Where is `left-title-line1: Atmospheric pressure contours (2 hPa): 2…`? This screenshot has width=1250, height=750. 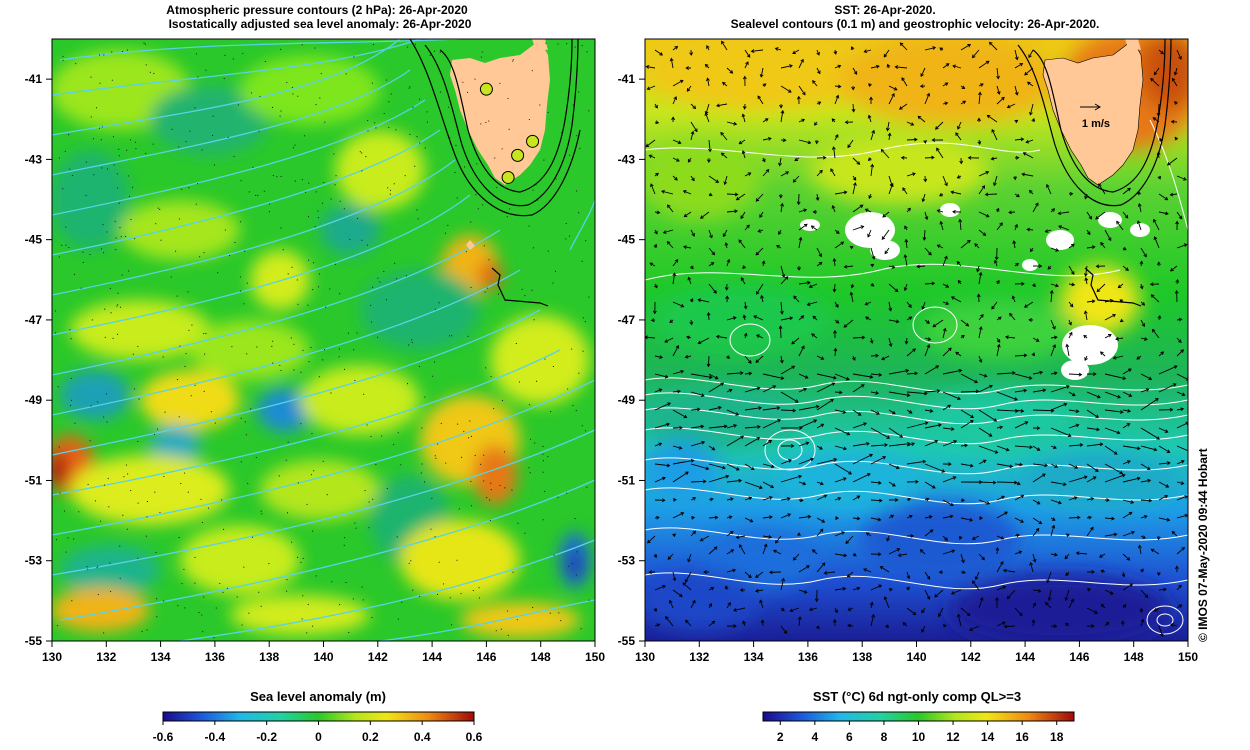 left-title-line1: Atmospheric pressure contours (2 hPa): 2… is located at coordinates (317, 10).